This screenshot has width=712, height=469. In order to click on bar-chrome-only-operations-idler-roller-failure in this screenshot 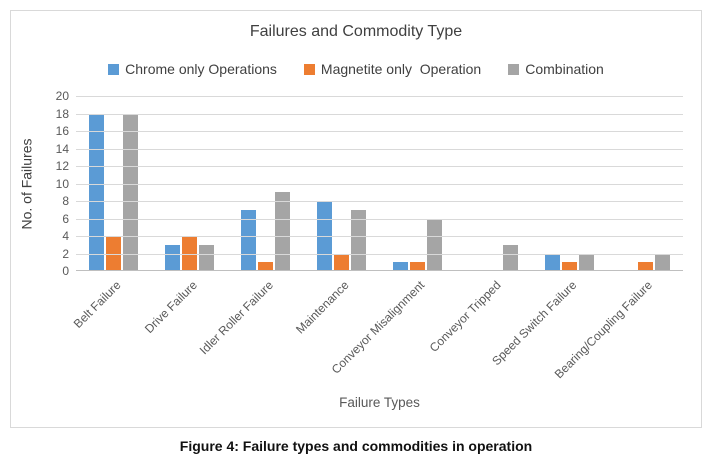, I will do `click(249, 240)`.